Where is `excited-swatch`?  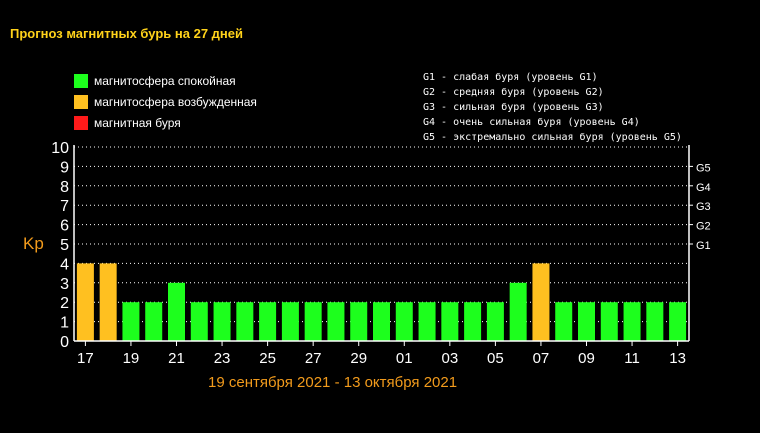 excited-swatch is located at coordinates (81, 101).